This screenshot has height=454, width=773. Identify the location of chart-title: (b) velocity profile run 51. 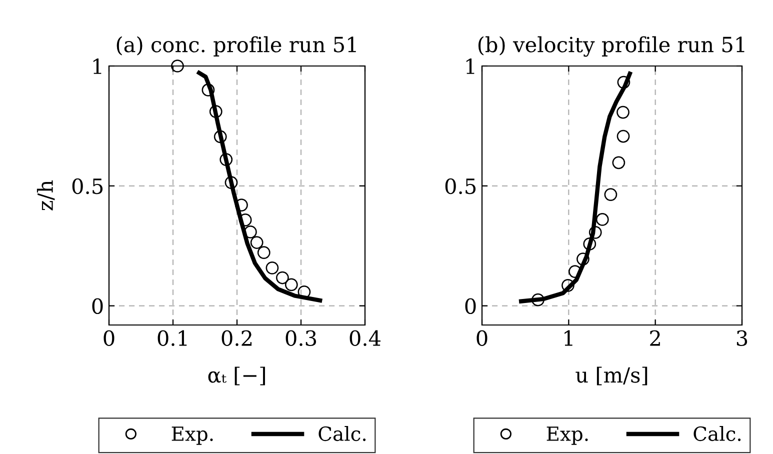
(611, 46).